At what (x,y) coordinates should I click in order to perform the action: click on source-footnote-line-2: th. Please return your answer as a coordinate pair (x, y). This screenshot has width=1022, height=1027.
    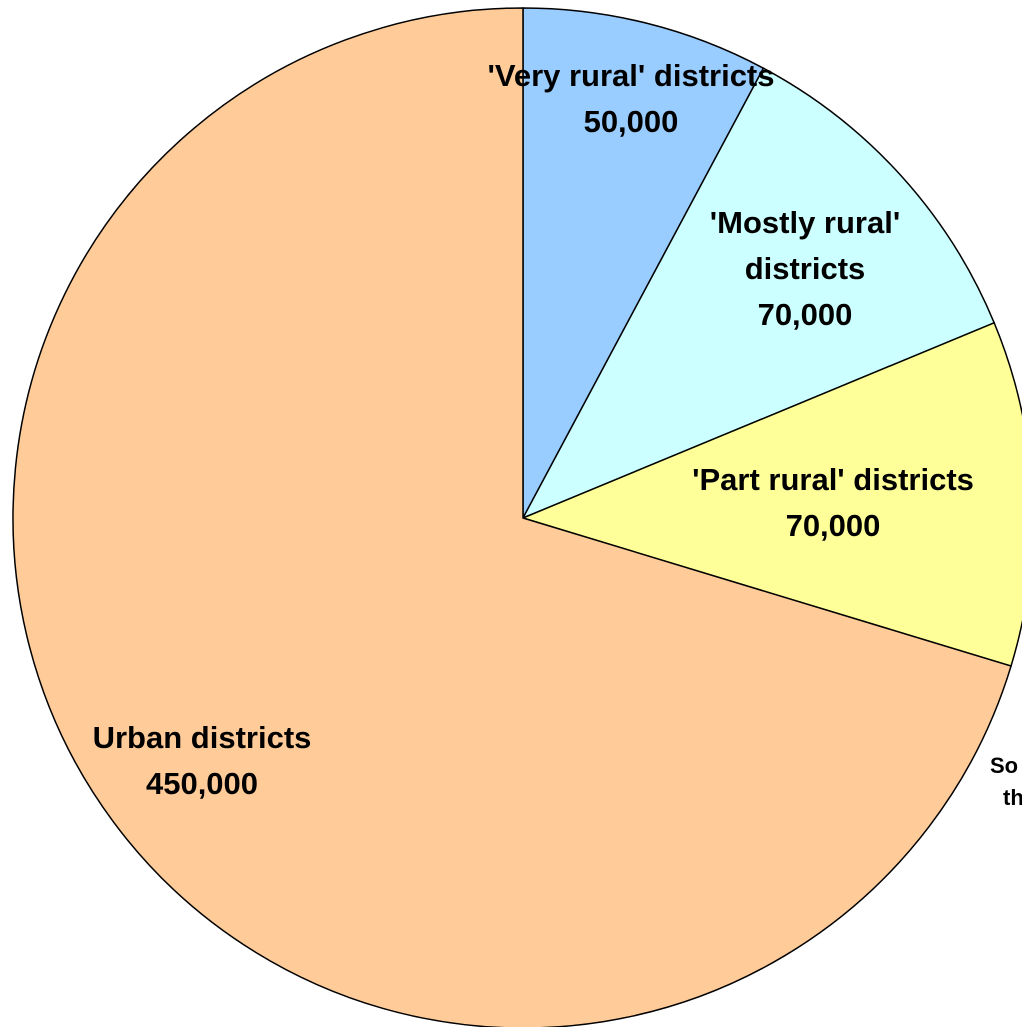
    Looking at the image, I should click on (1012, 797).